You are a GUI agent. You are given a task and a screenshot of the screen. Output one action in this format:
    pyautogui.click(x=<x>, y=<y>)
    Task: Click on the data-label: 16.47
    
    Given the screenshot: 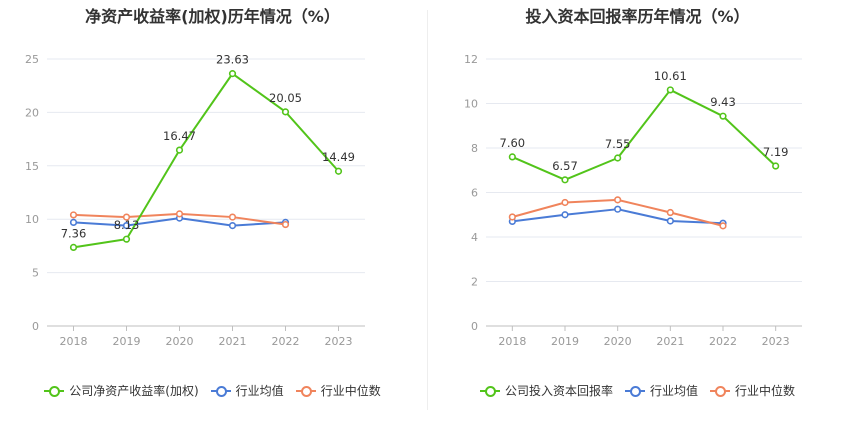 What is the action you would take?
    pyautogui.click(x=179, y=136)
    